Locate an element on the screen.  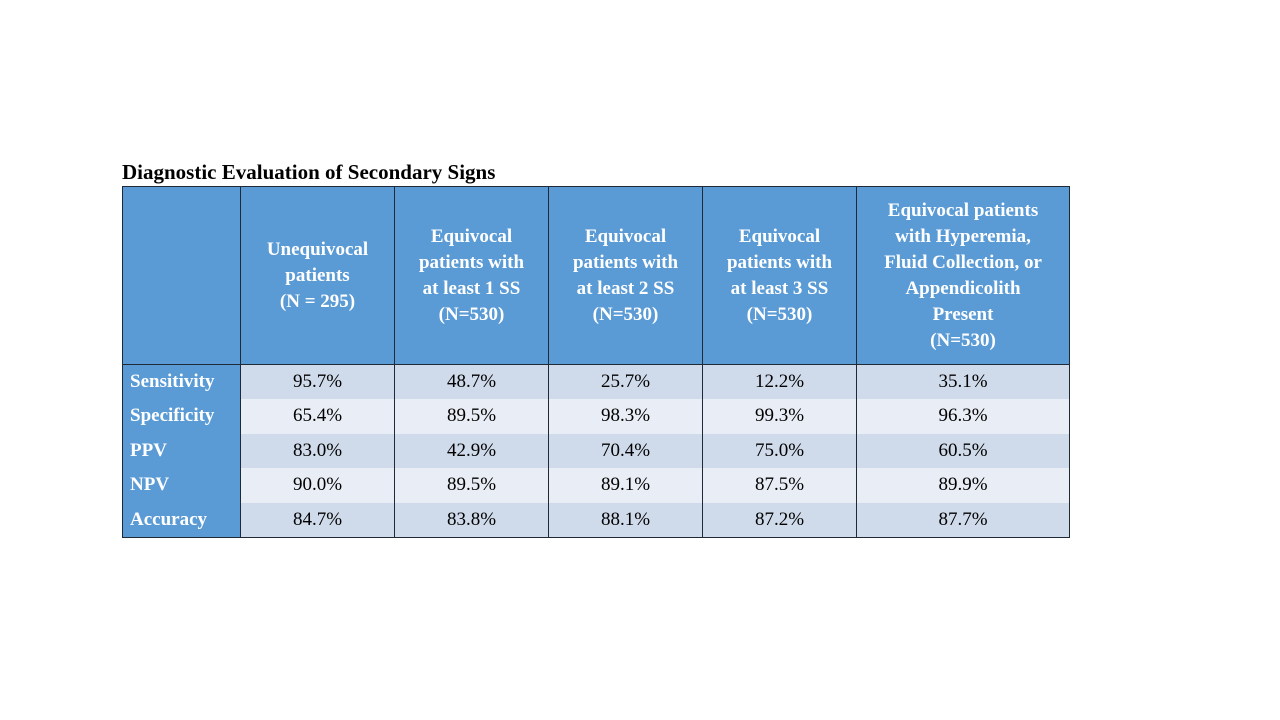
column-header-line: at least 3 SS is located at coordinates (779, 288).